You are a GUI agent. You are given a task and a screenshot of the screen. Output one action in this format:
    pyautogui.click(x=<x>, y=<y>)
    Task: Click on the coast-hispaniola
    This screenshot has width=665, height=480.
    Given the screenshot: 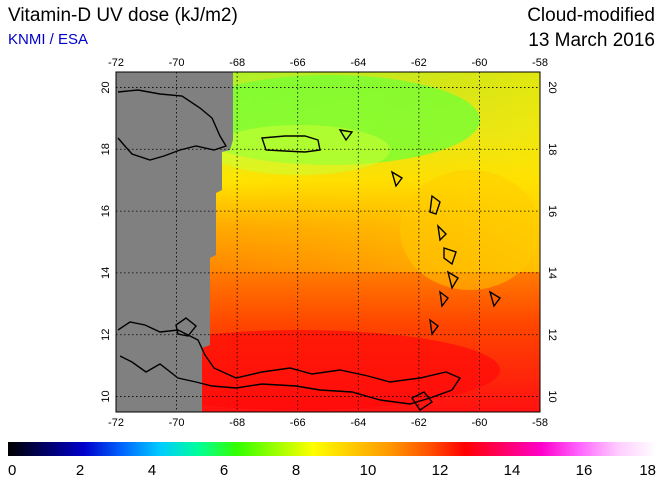 What is the action you would take?
    pyautogui.click(x=172, y=125)
    